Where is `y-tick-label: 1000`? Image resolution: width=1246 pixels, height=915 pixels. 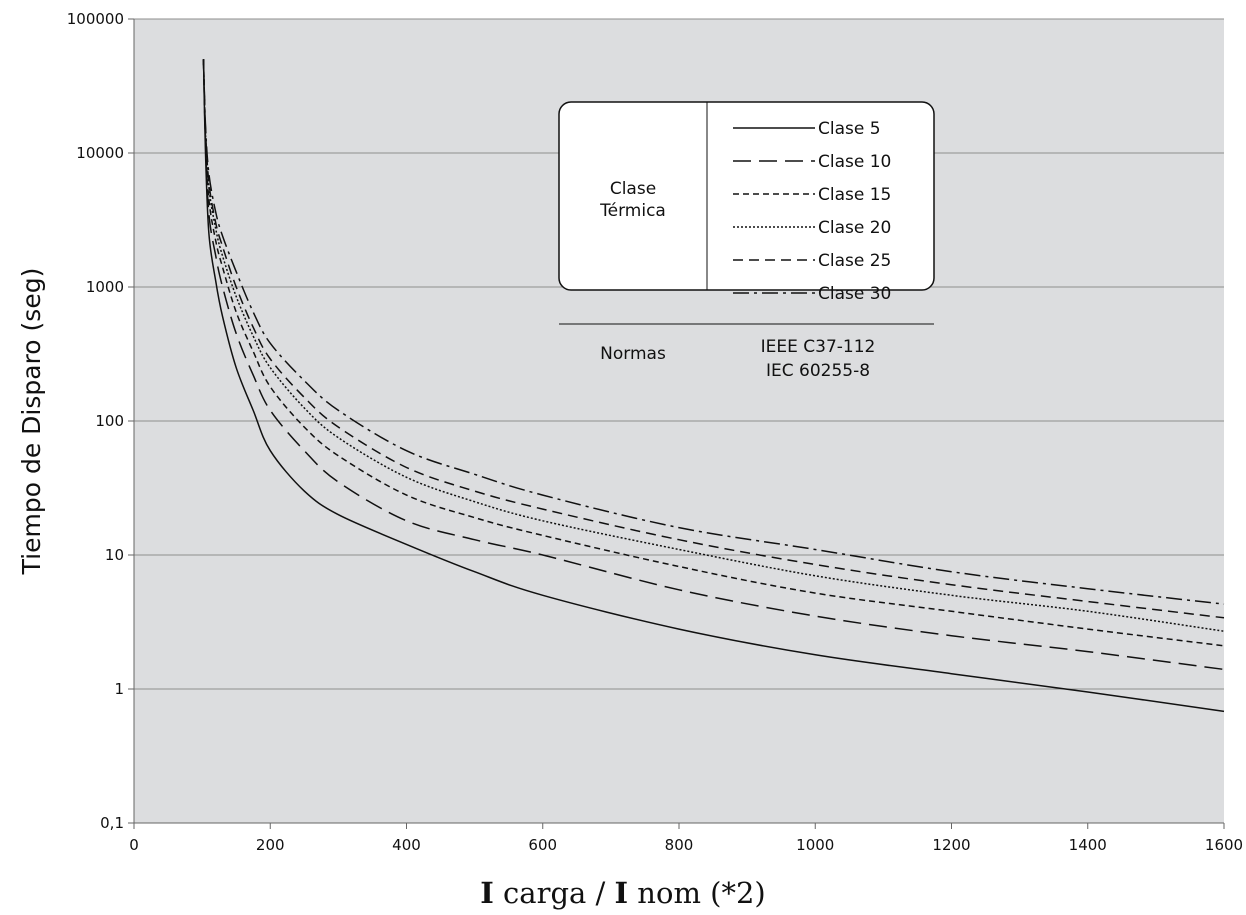
y-tick-label: 1000 is located at coordinates (105, 287).